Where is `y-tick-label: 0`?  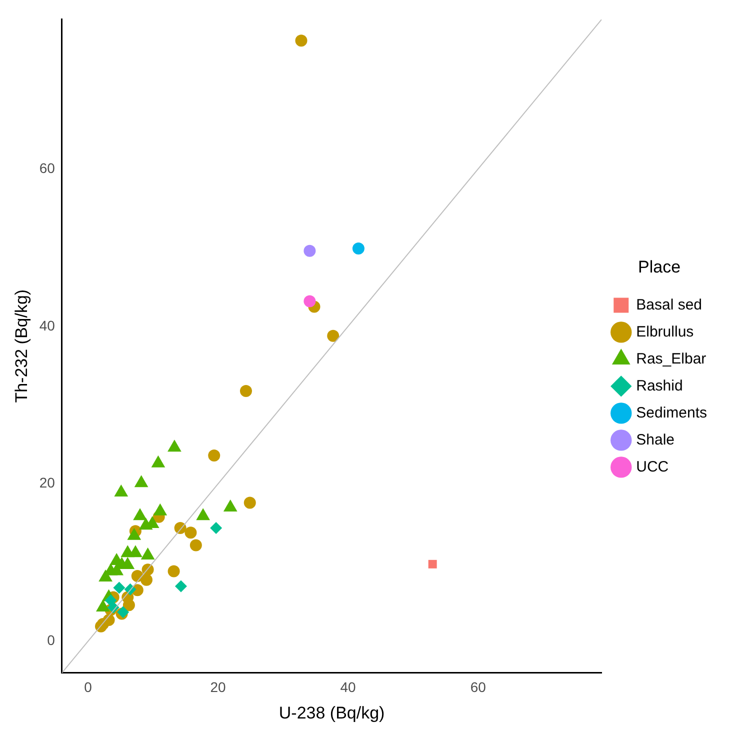
y-tick-label: 0 is located at coordinates (51, 640).